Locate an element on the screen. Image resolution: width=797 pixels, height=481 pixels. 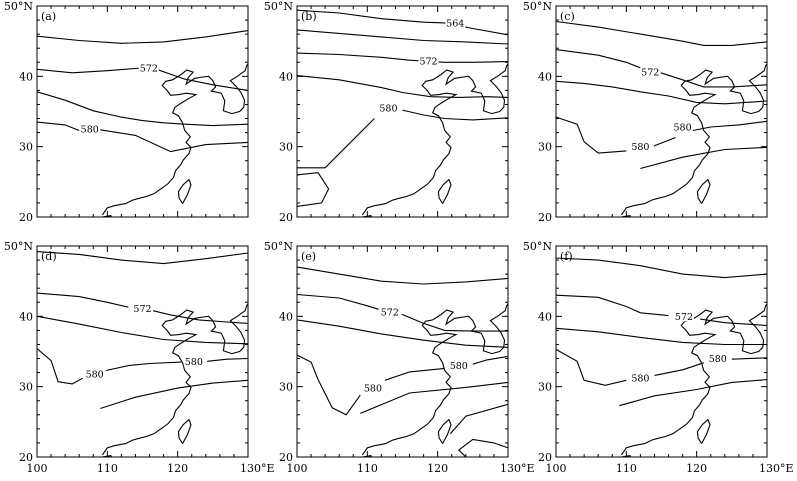
map-panel-c: 50°N 40 30 20 (c) 572 580 580 is located at coordinates (645, 112).